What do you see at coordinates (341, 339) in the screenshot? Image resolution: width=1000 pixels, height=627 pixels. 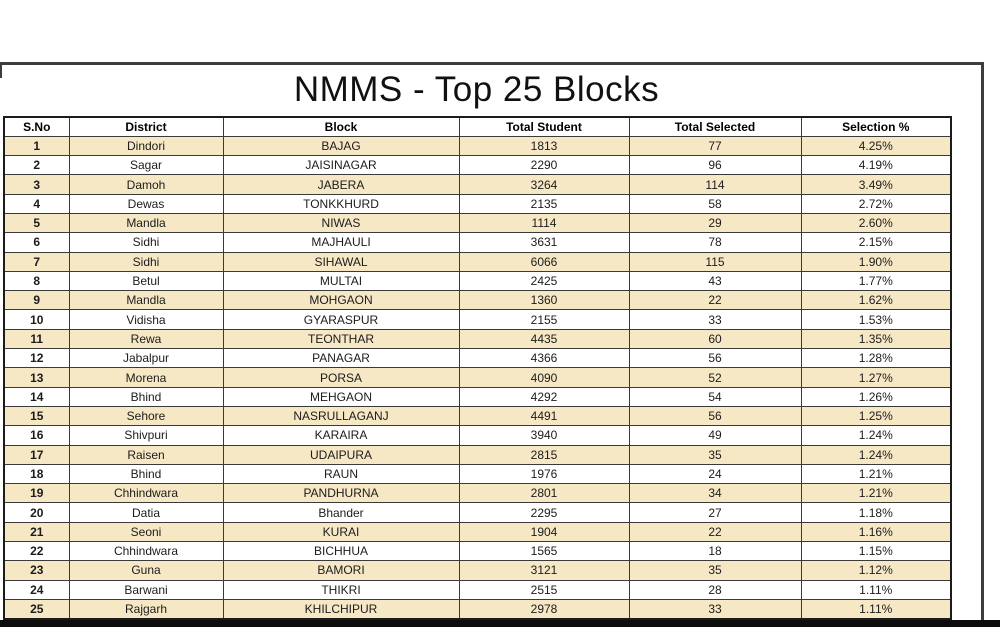 I see `table-cell: TEONTHAR` at bounding box center [341, 339].